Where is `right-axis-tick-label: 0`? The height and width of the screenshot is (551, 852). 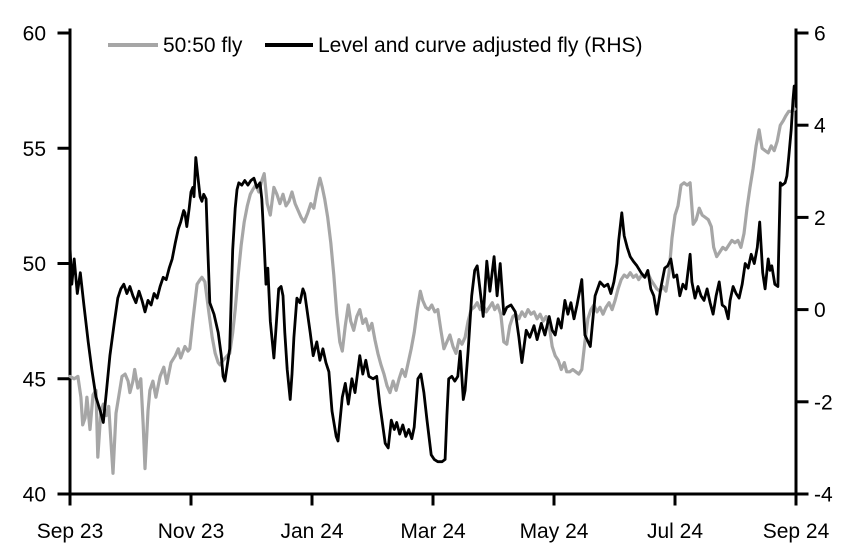
right-axis-tick-label: 0 is located at coordinates (820, 310).